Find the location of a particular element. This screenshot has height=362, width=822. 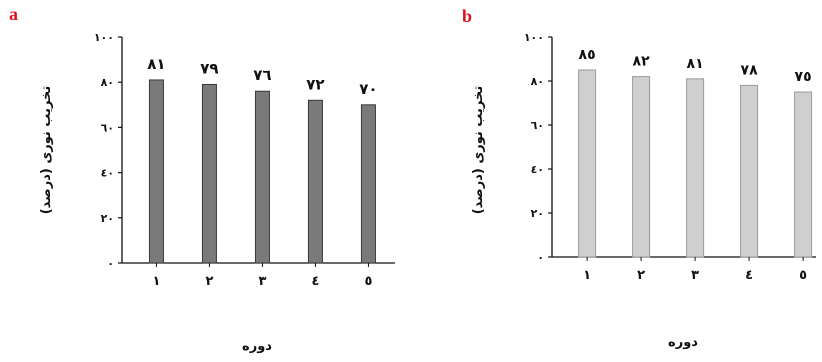

data-label: ۷۲ is located at coordinates (315, 84).